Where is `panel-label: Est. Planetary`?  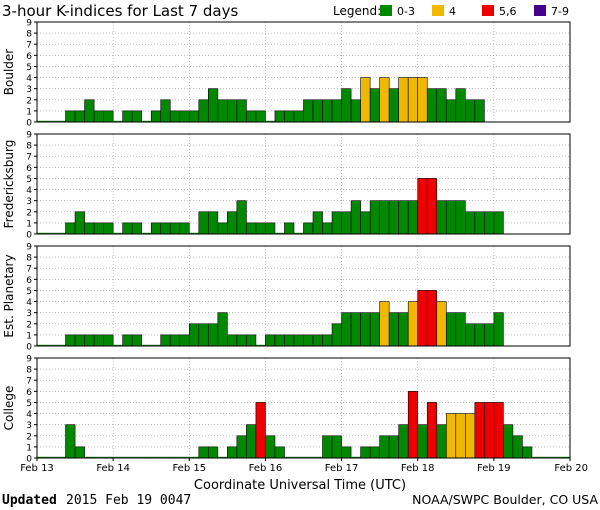 panel-label: Est. Planetary is located at coordinates (9, 295).